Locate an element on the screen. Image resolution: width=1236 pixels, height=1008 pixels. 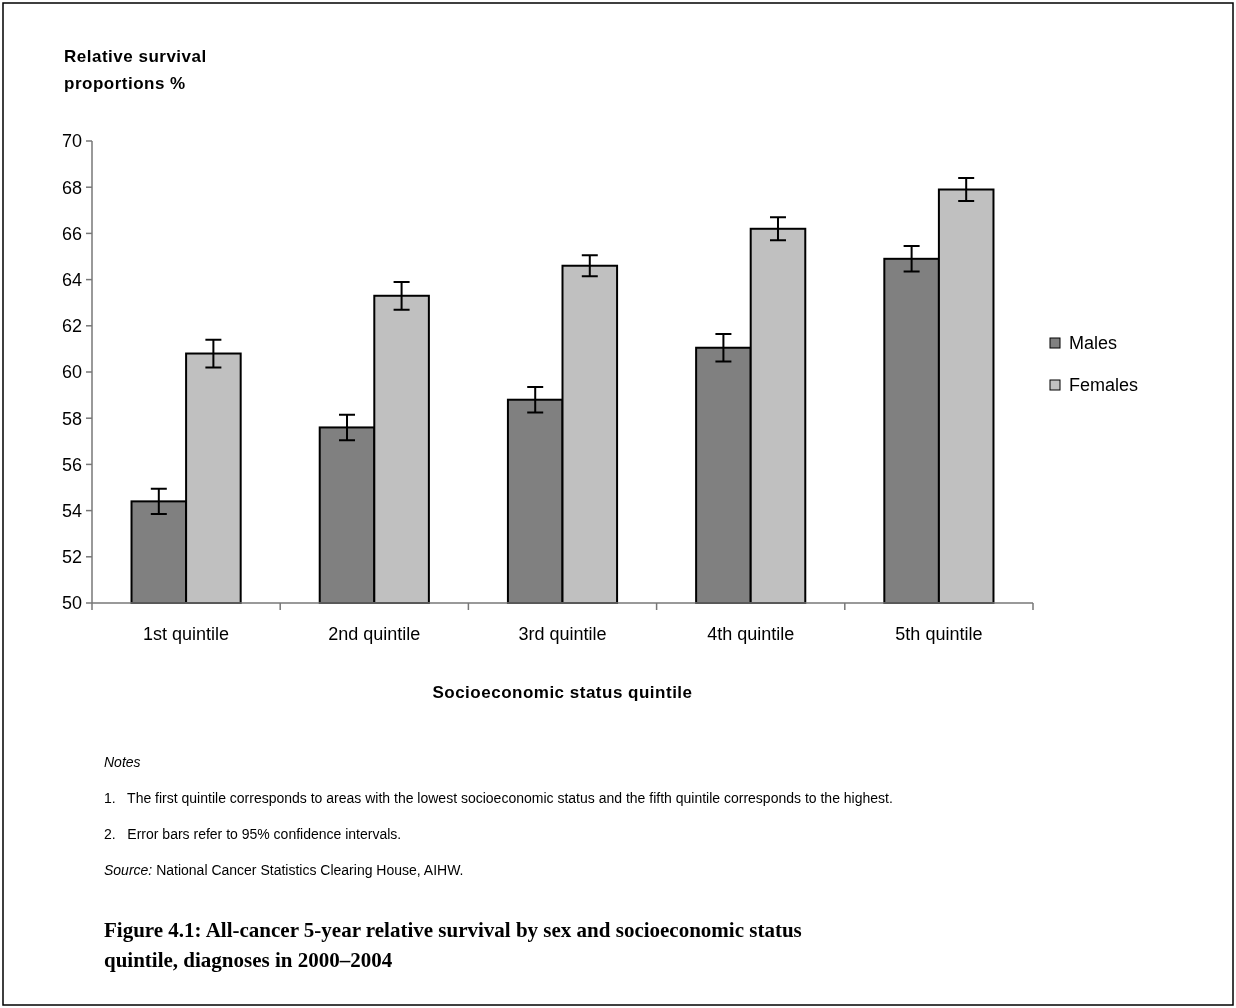
y-tick-label: 70 is located at coordinates (71, 141).